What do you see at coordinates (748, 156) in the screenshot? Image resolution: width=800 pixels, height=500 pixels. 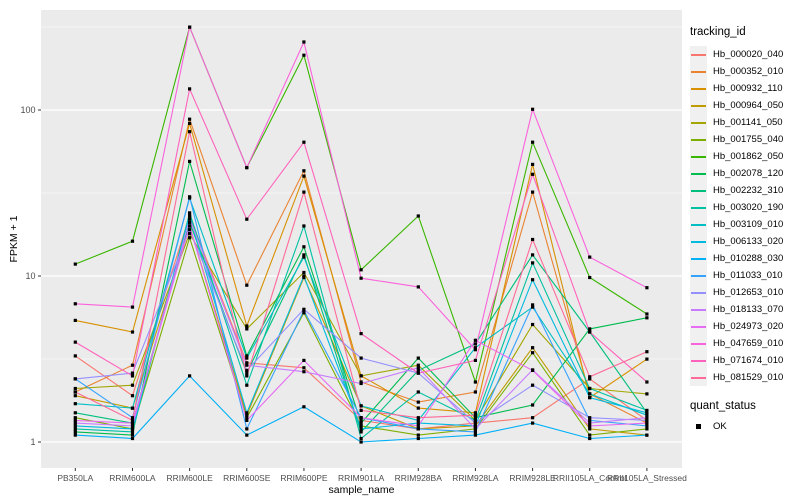 I see `legend-item-label: Hb_001862_050` at bounding box center [748, 156].